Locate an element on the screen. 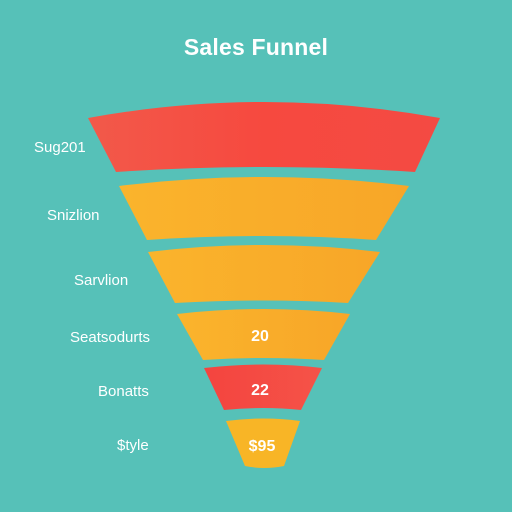 Image resolution: width=512 pixels, height=512 pixels. stage-value-6: $95 is located at coordinates (262, 446).